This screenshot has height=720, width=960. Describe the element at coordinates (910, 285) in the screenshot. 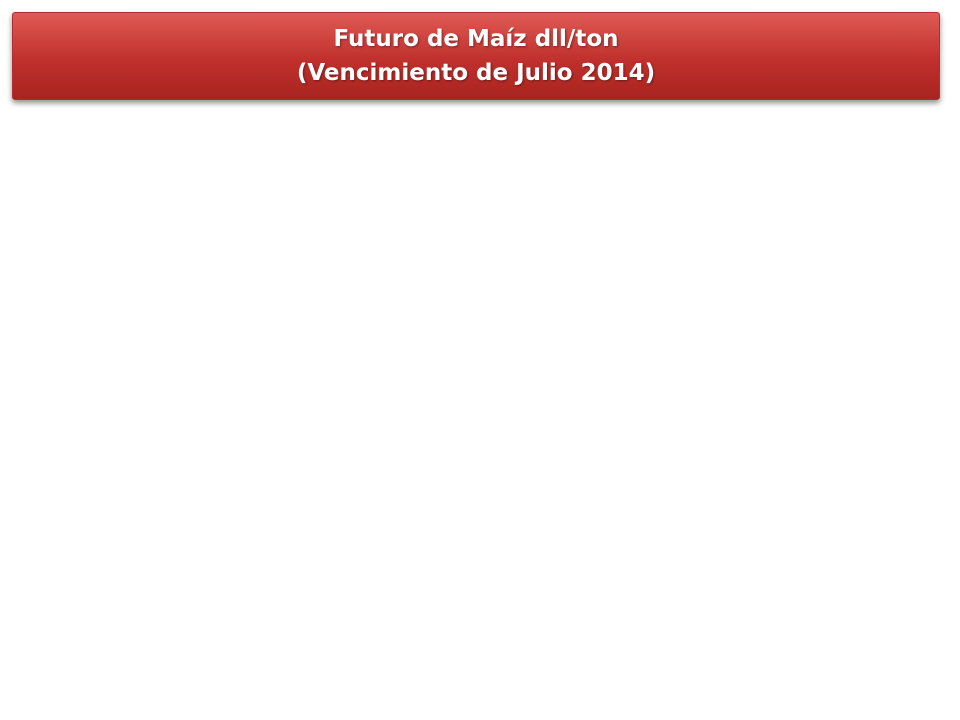

I see `y-tick-label: 530'0` at that location.